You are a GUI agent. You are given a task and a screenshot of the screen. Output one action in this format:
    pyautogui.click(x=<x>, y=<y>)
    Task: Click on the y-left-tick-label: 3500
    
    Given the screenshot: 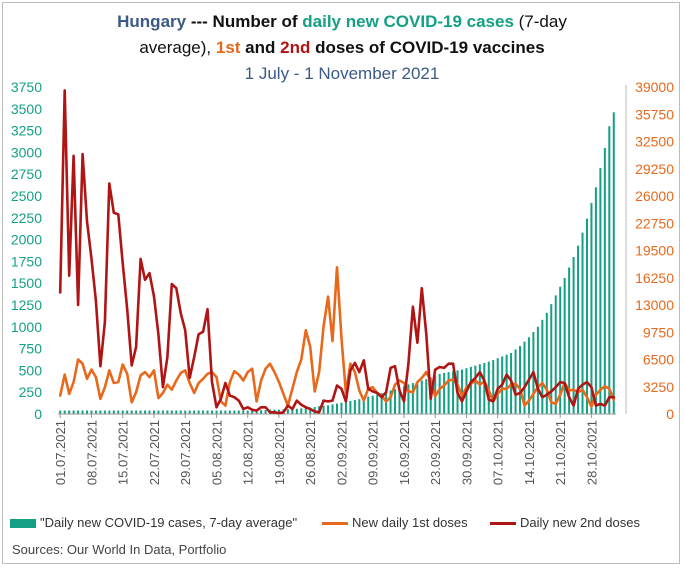 What is the action you would take?
    pyautogui.click(x=26, y=109)
    